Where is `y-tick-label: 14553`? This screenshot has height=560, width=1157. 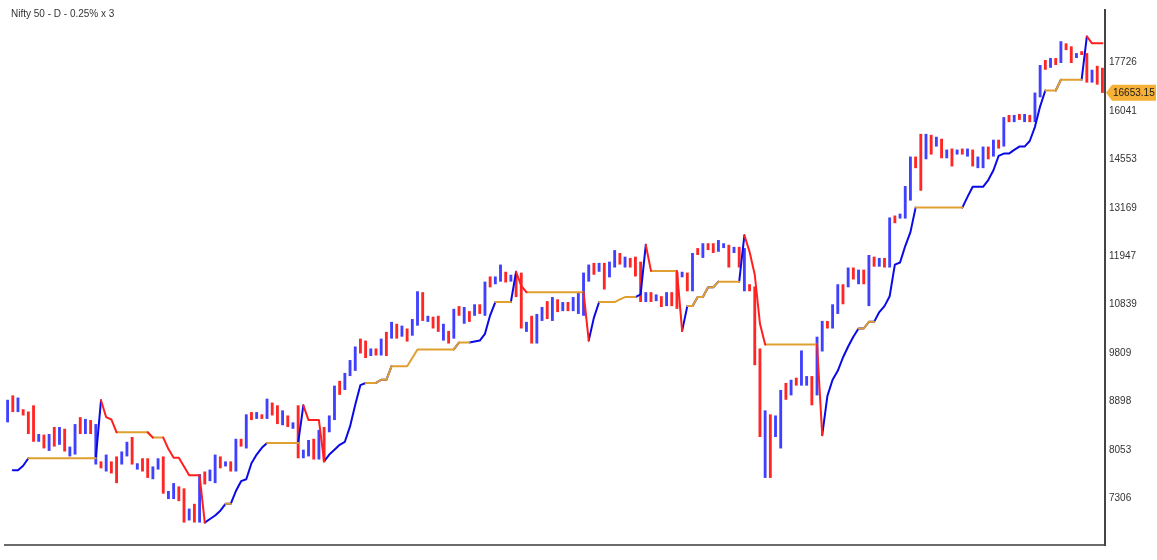 y-tick-label: 14553 is located at coordinates (1123, 158).